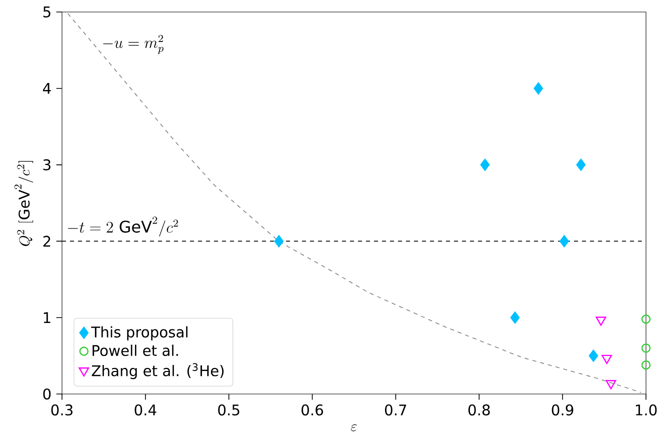 The height and width of the screenshot is (444, 663). Describe the element at coordinates (47, 394) in the screenshot. I see `y-tick-label: 0` at that location.